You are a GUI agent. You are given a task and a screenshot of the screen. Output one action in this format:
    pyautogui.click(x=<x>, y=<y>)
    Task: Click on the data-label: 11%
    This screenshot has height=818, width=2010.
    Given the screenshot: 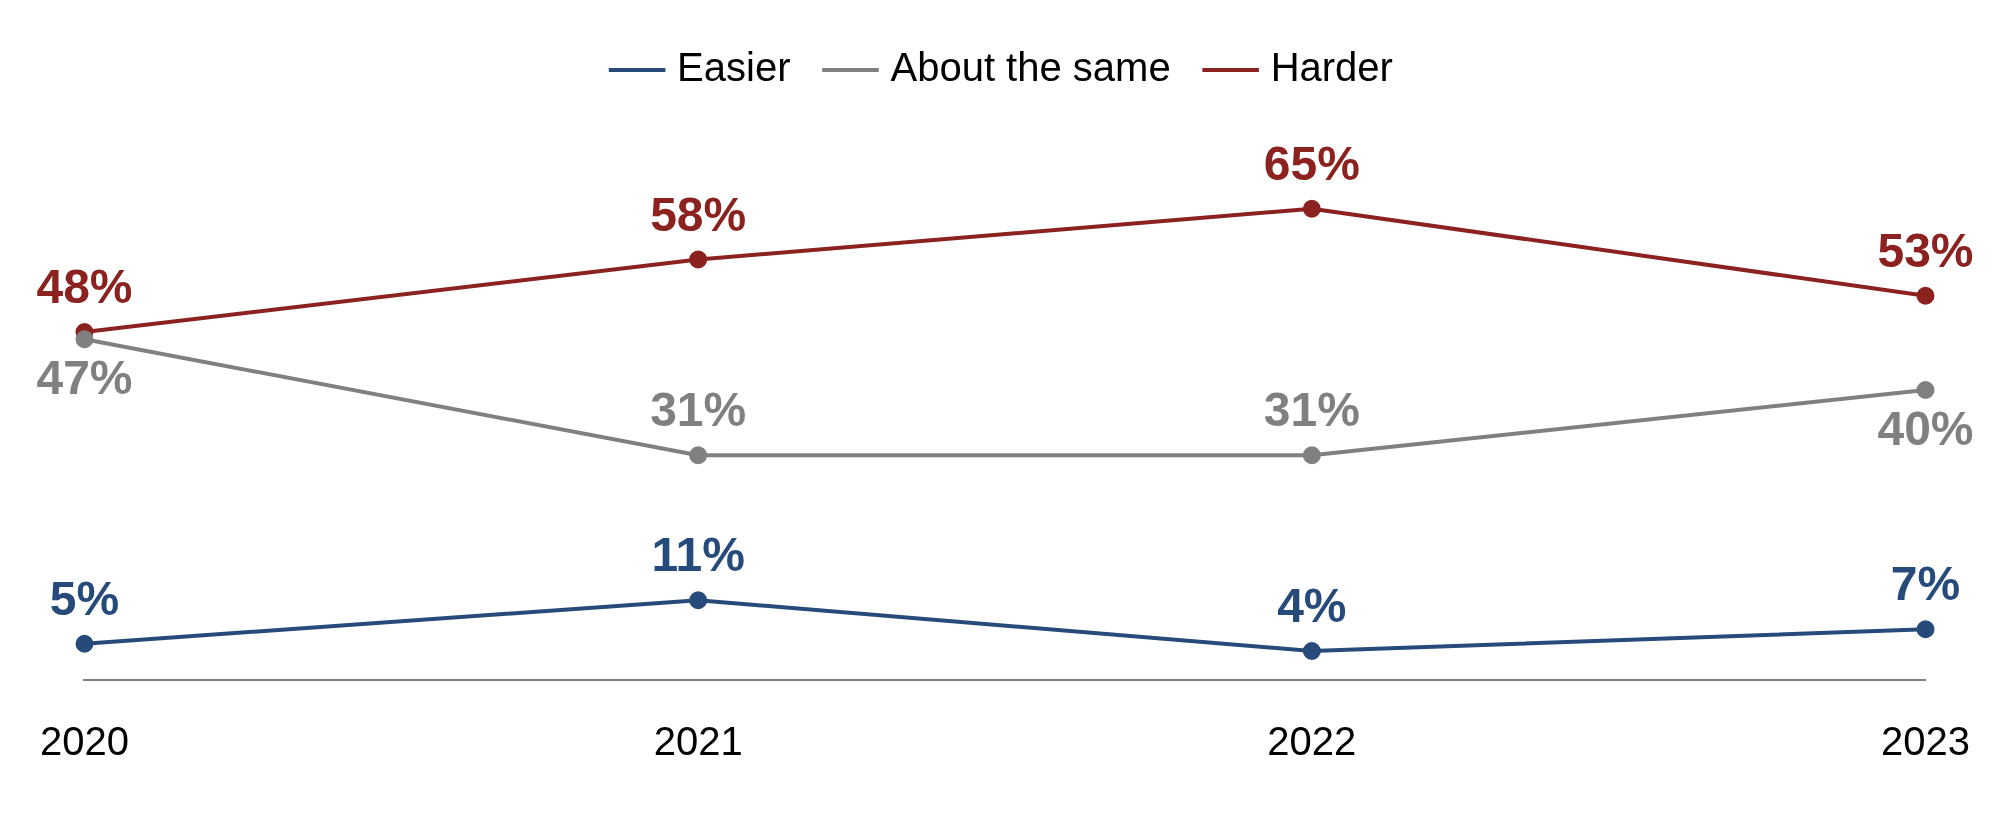 What is the action you would take?
    pyautogui.click(x=698, y=555)
    